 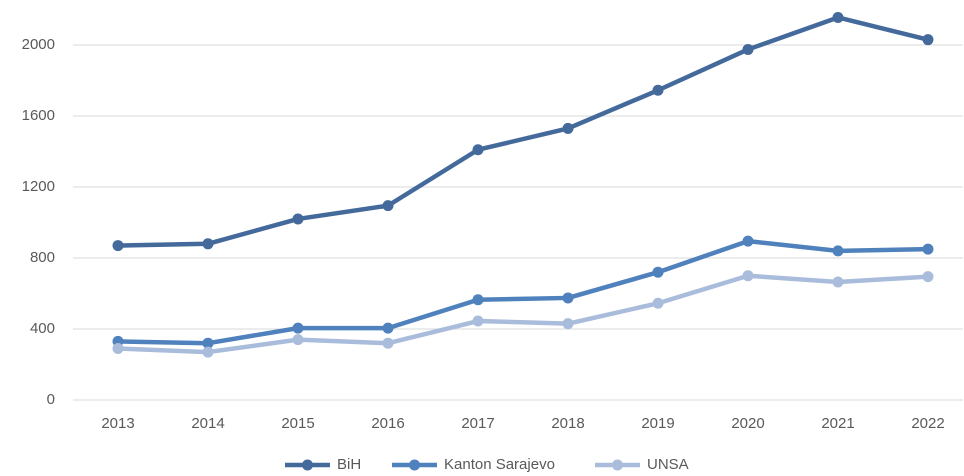 I want to click on legend-label: BiH, so click(x=349, y=464).